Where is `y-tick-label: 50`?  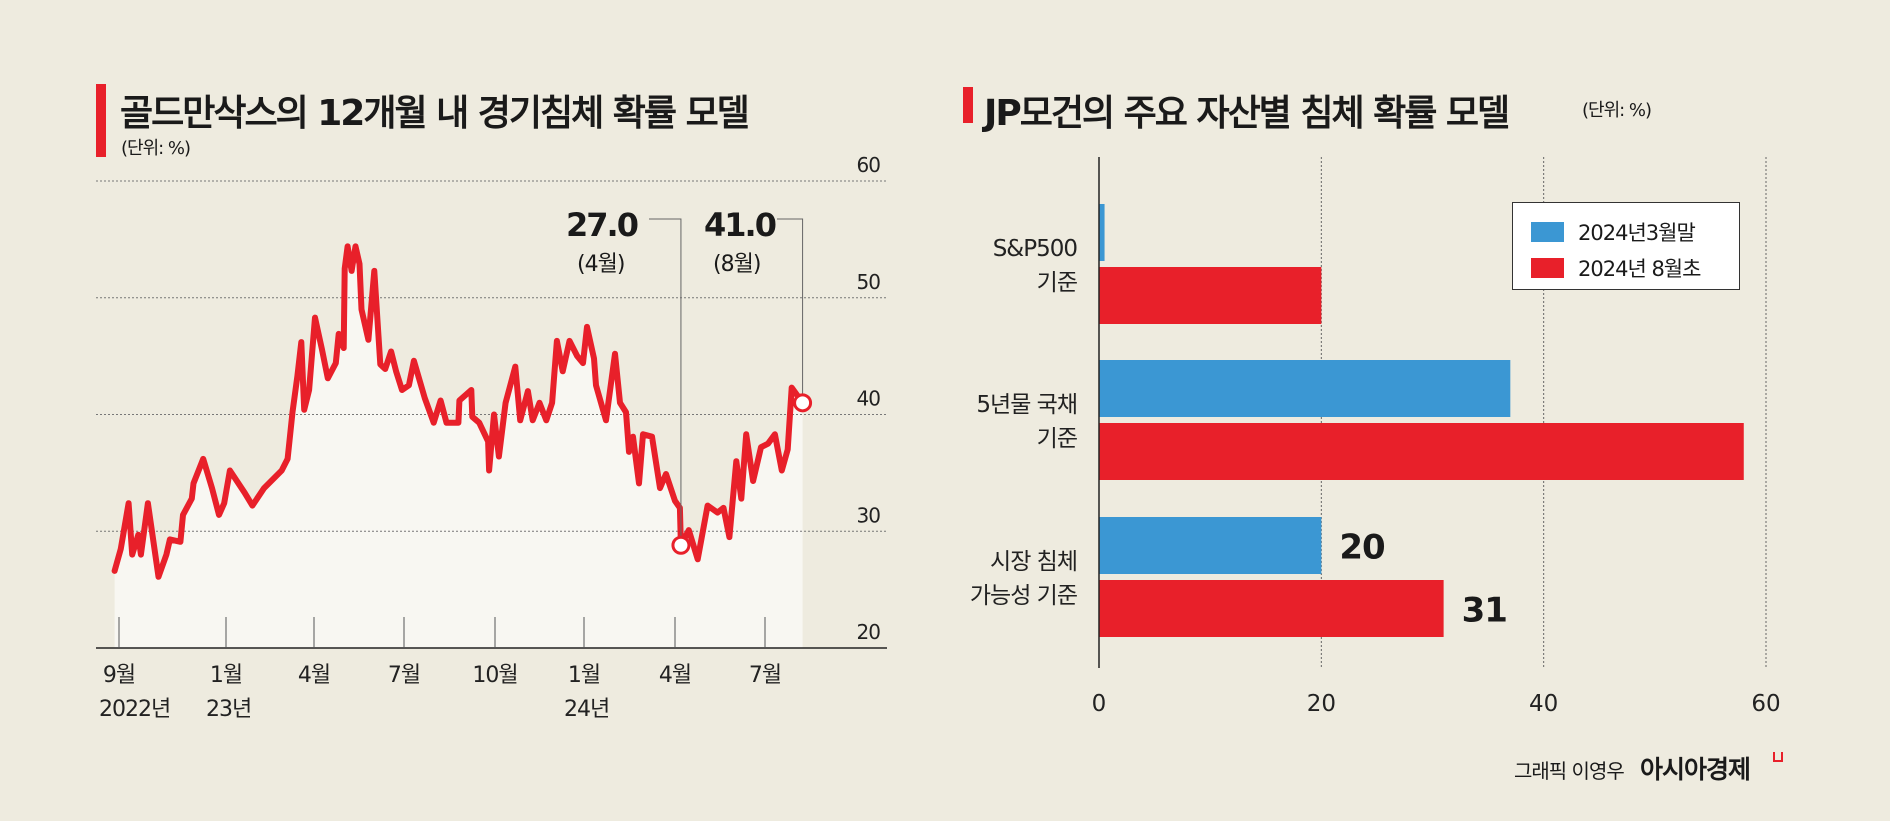 y-tick-label: 50 is located at coordinates (869, 282).